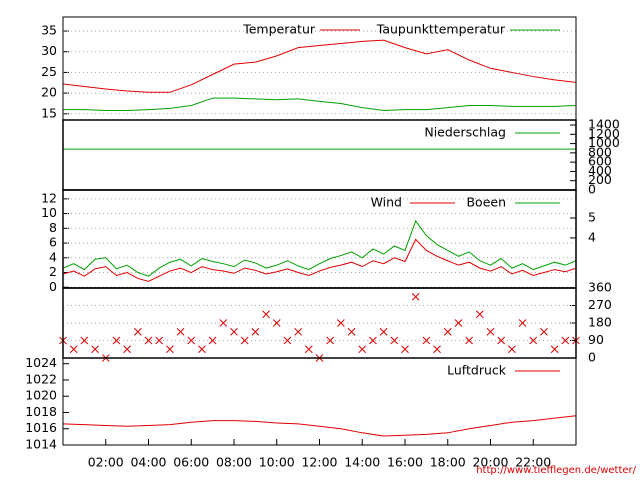 Image resolution: width=640 pixels, height=480 pixels. What do you see at coordinates (277, 462) in the screenshot?
I see `x-tick-label: 10:00` at bounding box center [277, 462].